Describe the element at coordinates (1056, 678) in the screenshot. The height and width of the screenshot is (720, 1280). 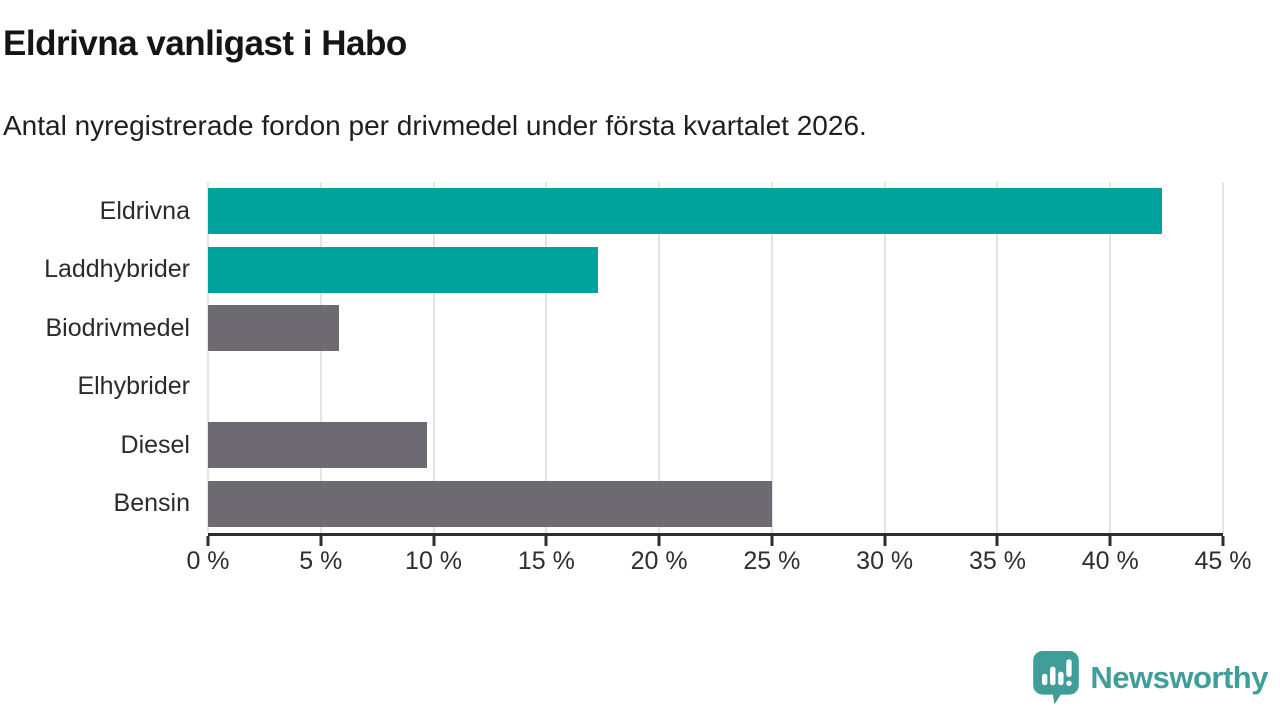
I see `newsworthy-logo-icon` at that location.